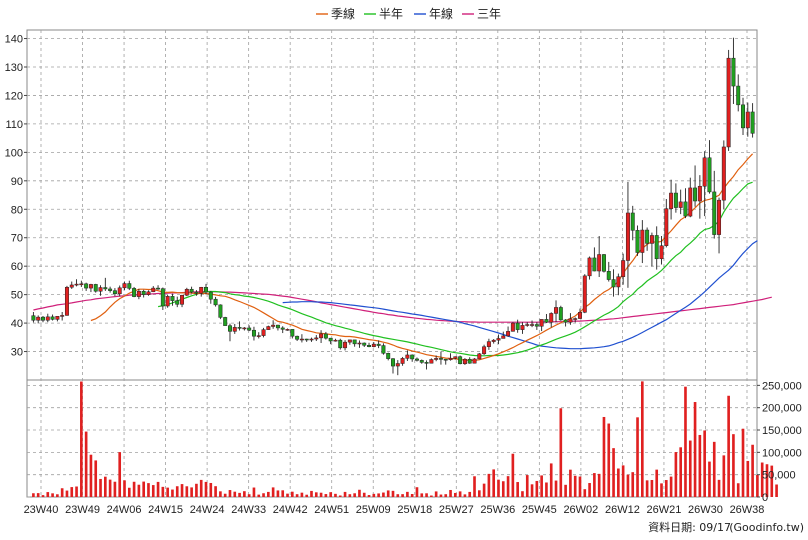  What do you see at coordinates (765, 498) in the screenshot?
I see `volume-tick-label: 0` at bounding box center [765, 498].